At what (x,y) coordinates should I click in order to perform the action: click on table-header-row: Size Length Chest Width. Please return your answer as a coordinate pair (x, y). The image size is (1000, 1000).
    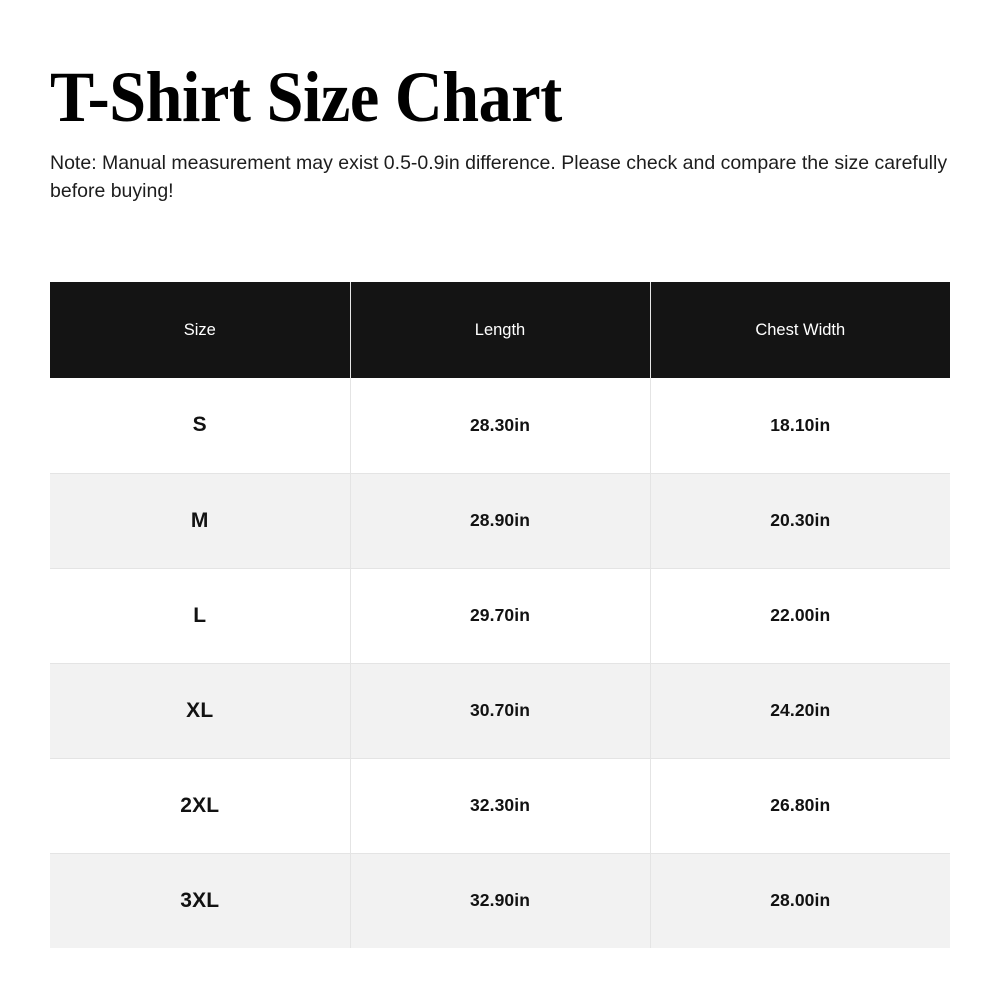
    Looking at the image, I should click on (500, 330).